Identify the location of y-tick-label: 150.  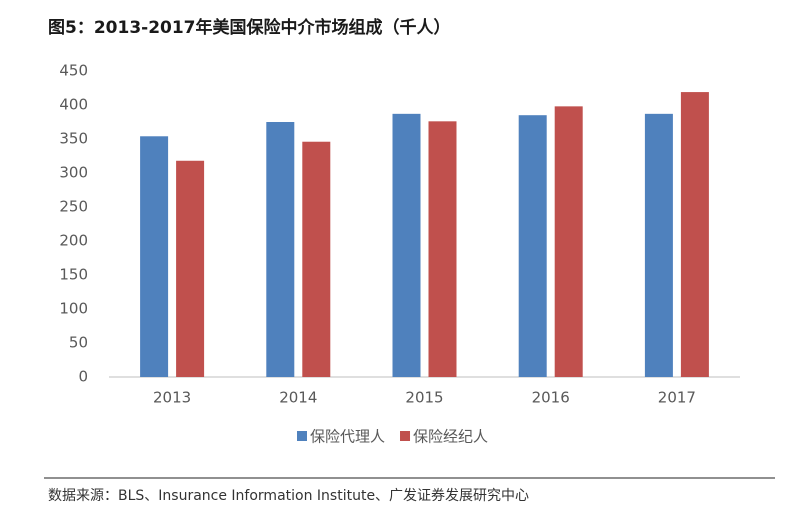
(73, 275).